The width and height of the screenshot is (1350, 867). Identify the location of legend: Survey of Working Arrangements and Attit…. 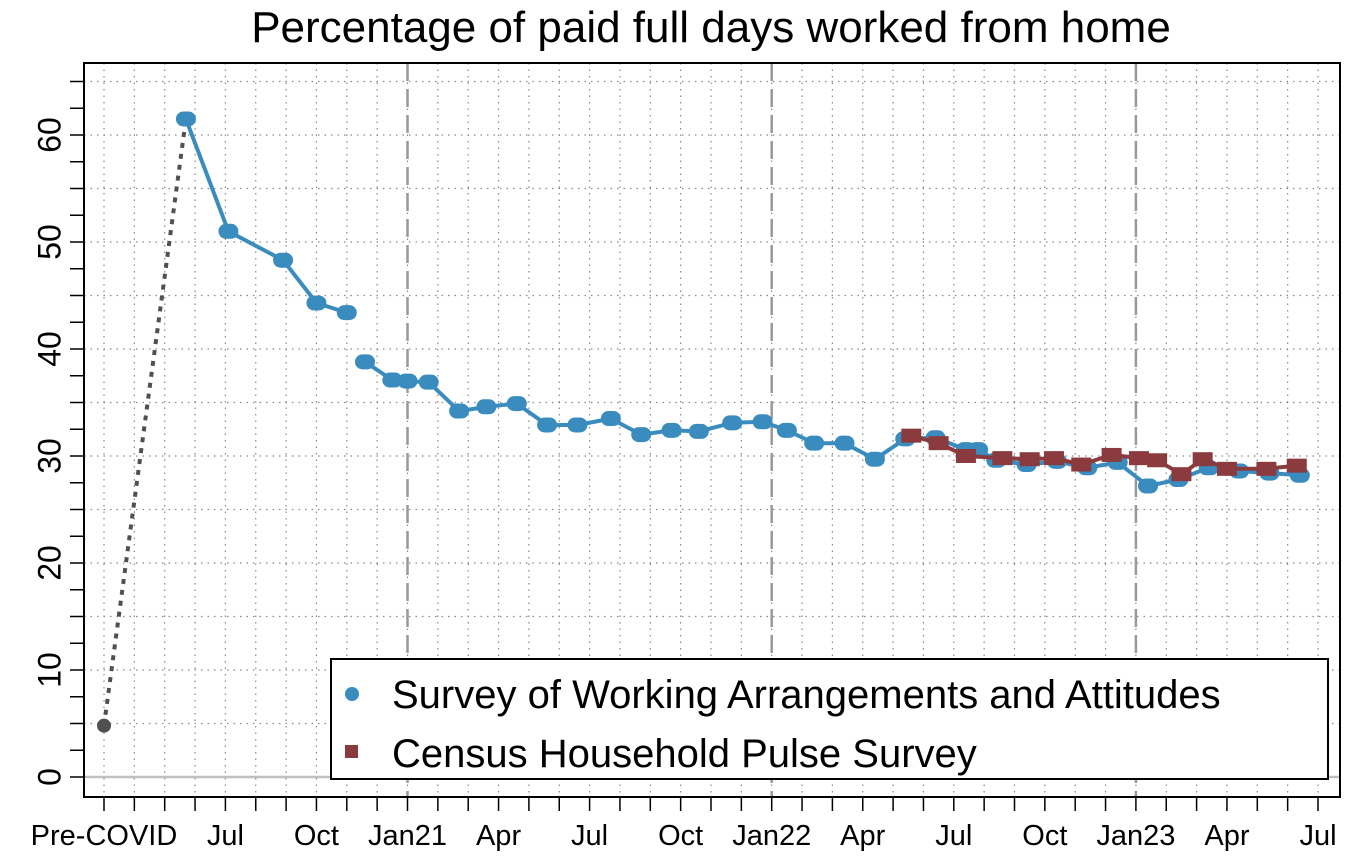
(829, 719).